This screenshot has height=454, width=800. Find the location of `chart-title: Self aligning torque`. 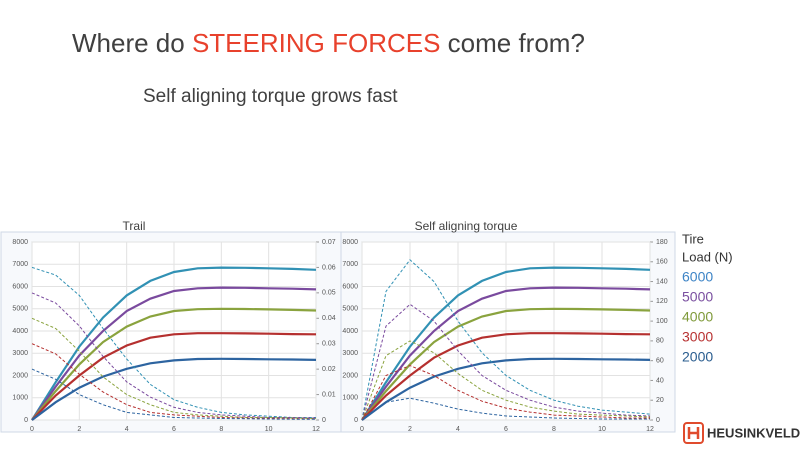

chart-title: Self aligning torque is located at coordinates (466, 226).